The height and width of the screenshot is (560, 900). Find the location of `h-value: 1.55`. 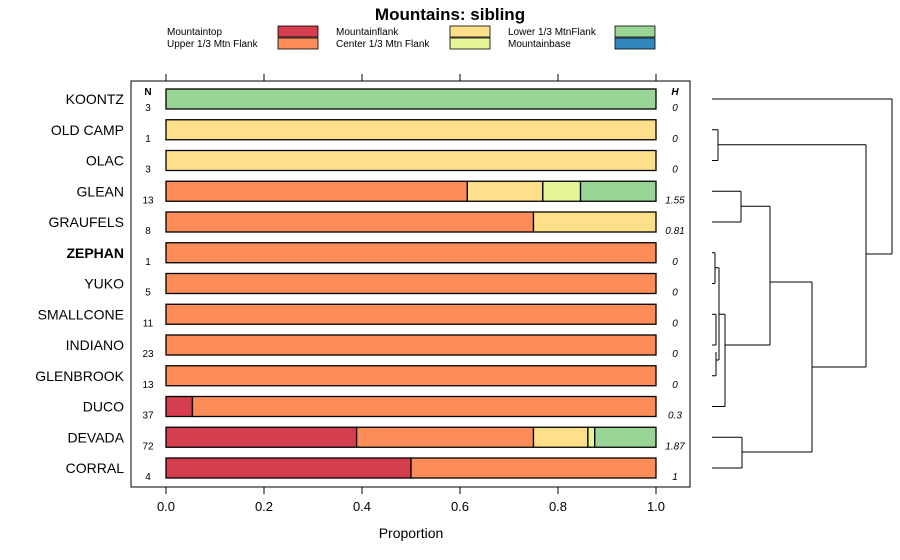

h-value: 1.55 is located at coordinates (675, 200).